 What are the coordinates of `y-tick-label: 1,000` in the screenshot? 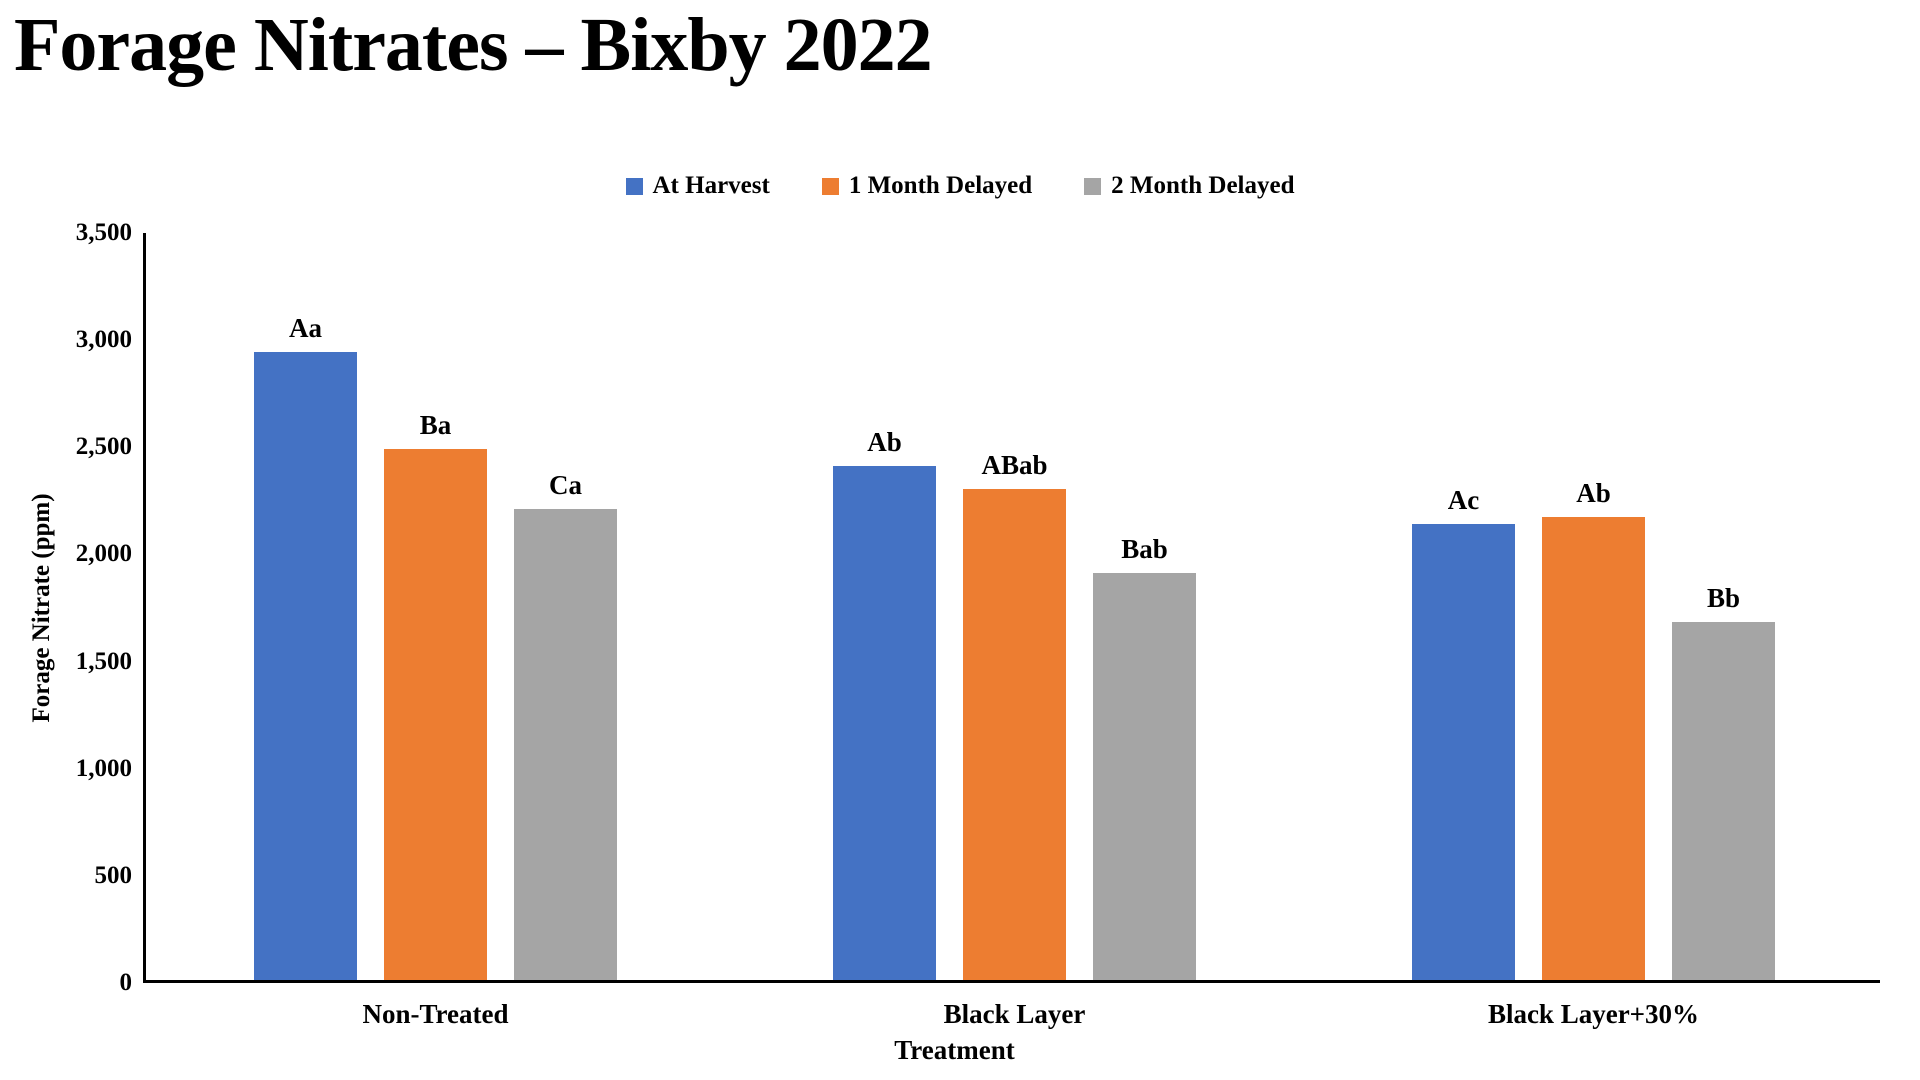 It's located at (103, 768).